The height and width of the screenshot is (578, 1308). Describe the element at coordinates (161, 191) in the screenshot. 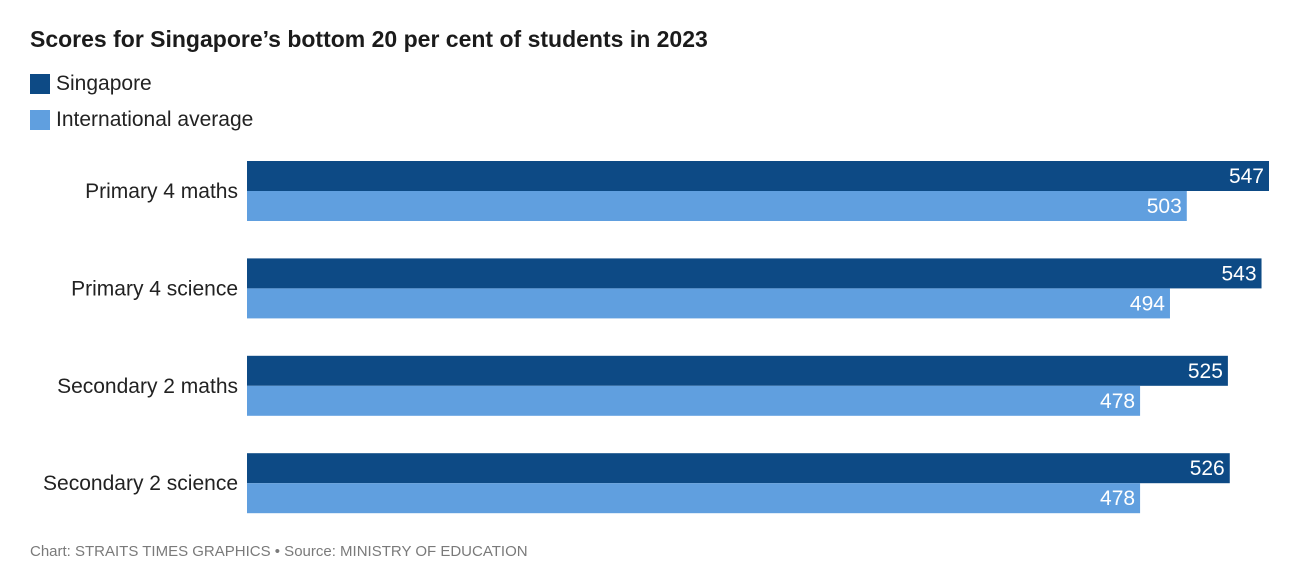

I see `category-label-primary-4-maths: Primary 4 maths` at that location.